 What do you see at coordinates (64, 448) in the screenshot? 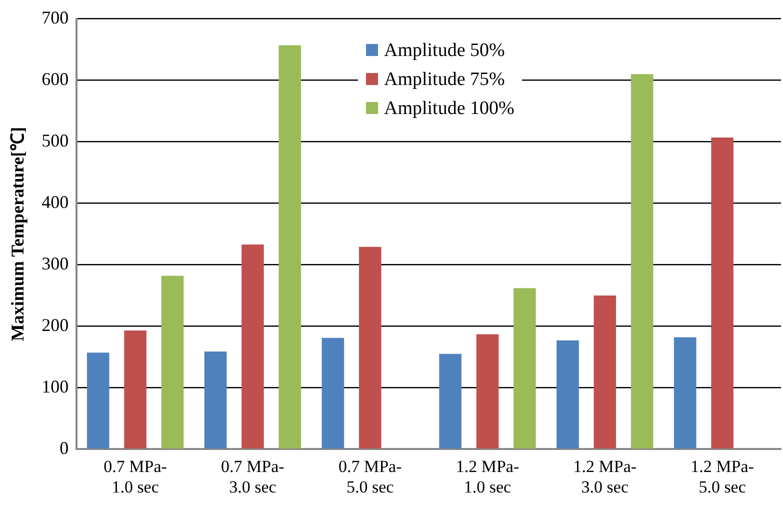
I see `y-tick-label: 0` at bounding box center [64, 448].